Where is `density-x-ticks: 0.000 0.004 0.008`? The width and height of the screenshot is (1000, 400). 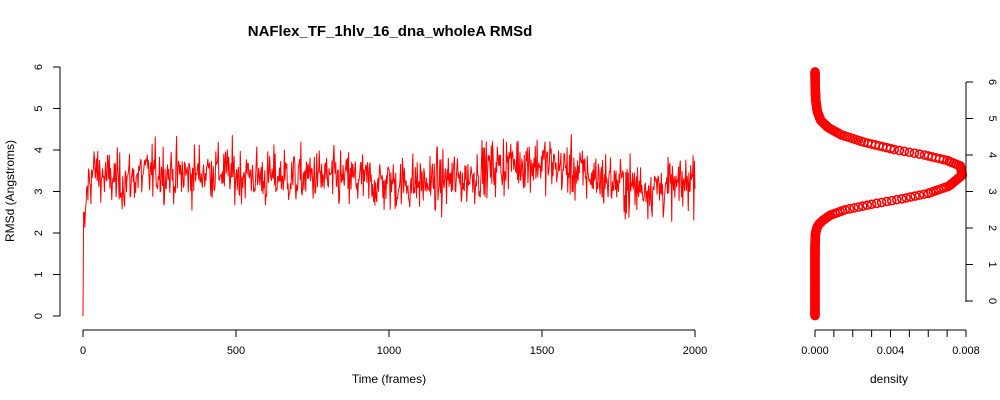
density-x-ticks: 0.000 0.004 0.008 is located at coordinates (890, 343).